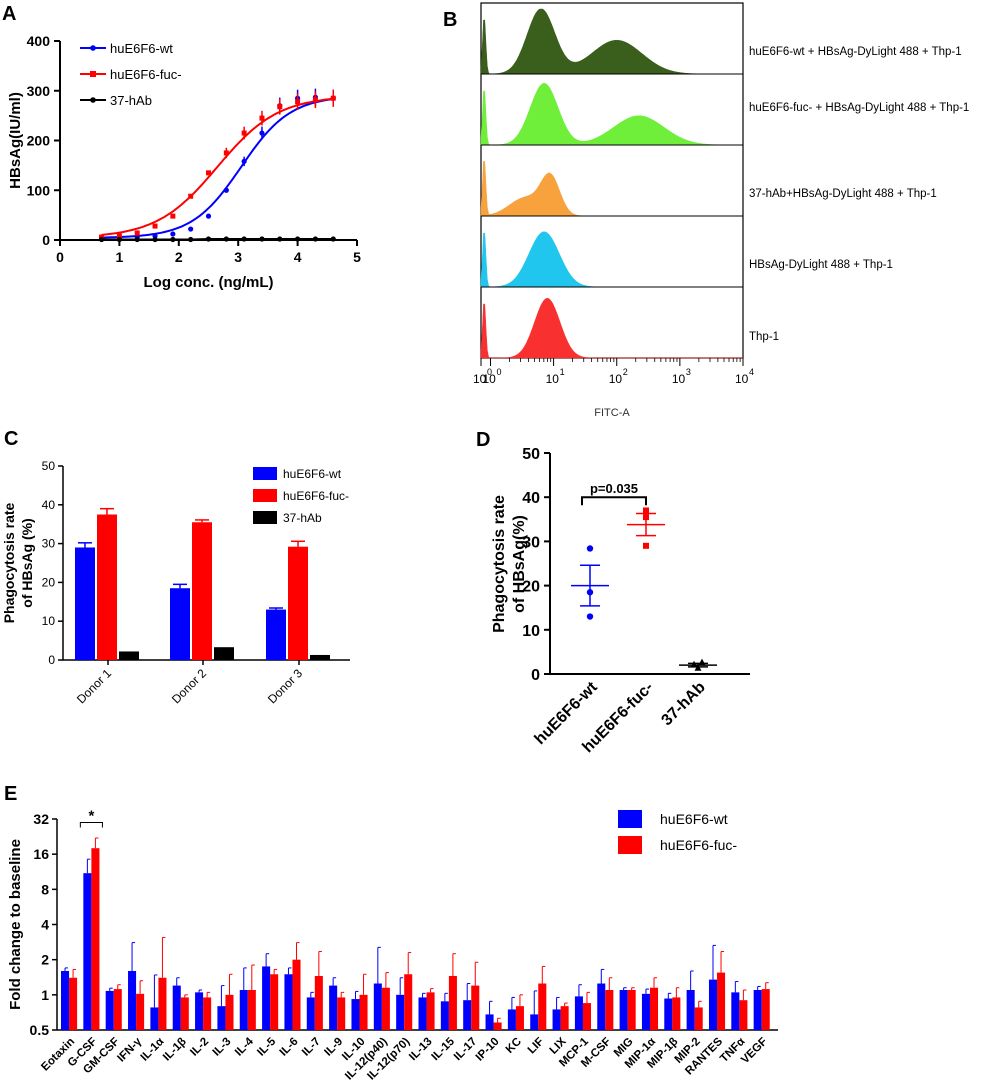  I want to click on y-tick-label: 32, so click(41, 819).